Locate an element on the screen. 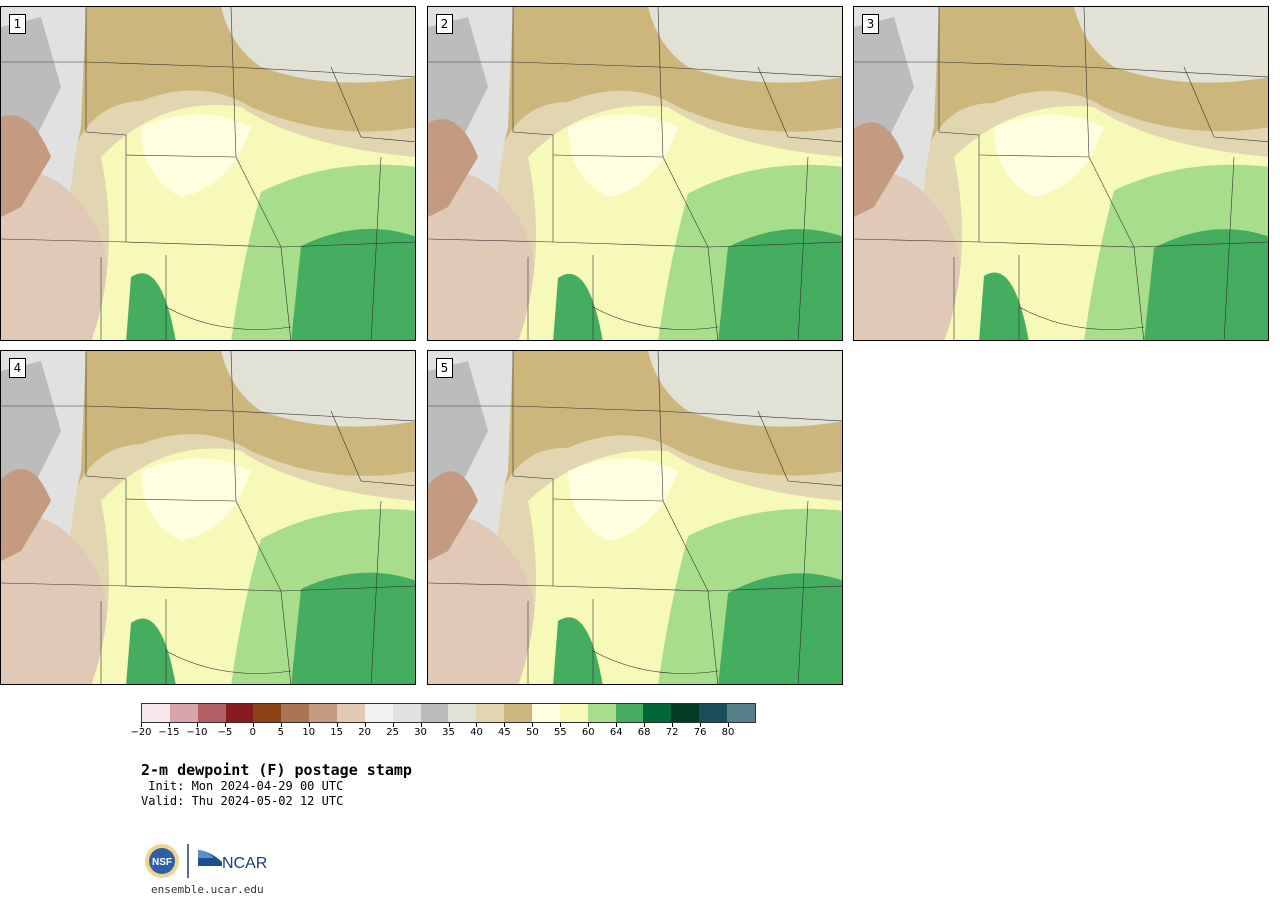  colorbar-tick-label: 5 is located at coordinates (280, 732).